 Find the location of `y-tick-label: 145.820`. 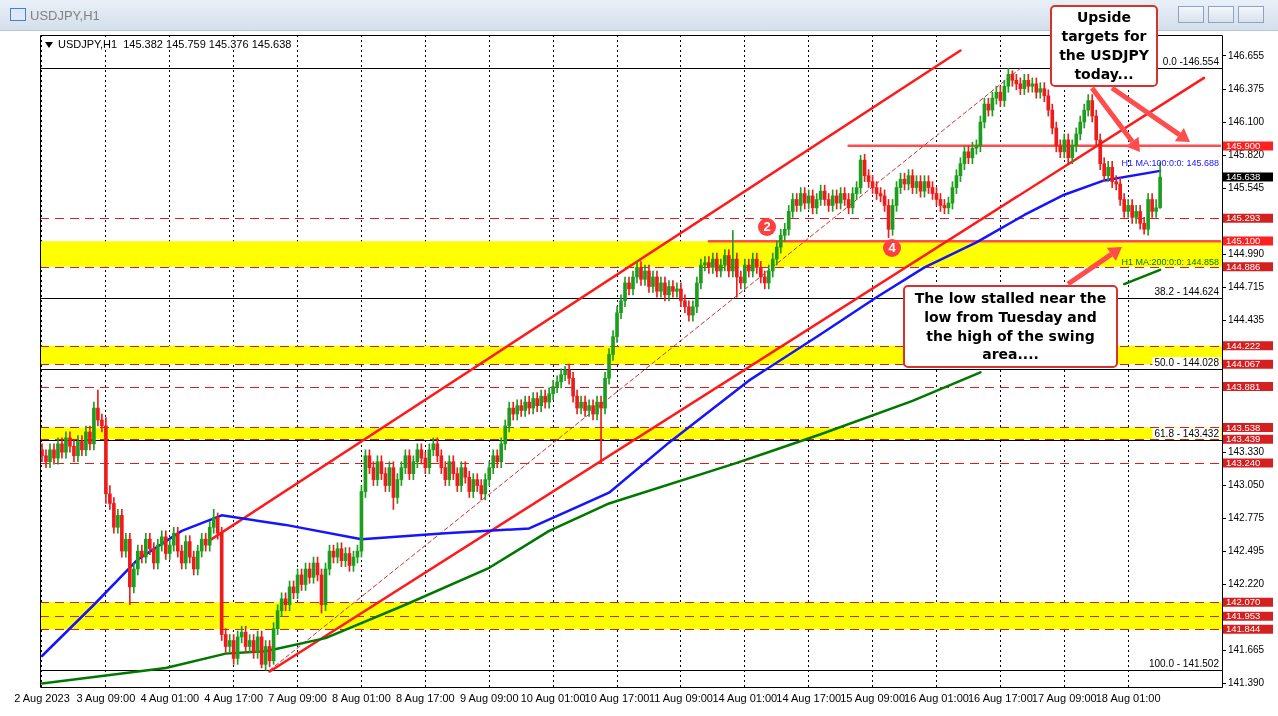

y-tick-label: 145.820 is located at coordinates (1246, 155).